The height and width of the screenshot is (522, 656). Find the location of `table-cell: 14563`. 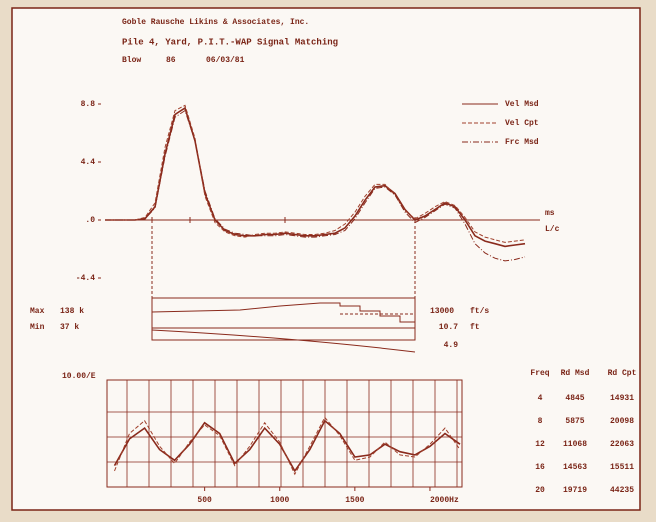

table-cell: 14563 is located at coordinates (575, 467).